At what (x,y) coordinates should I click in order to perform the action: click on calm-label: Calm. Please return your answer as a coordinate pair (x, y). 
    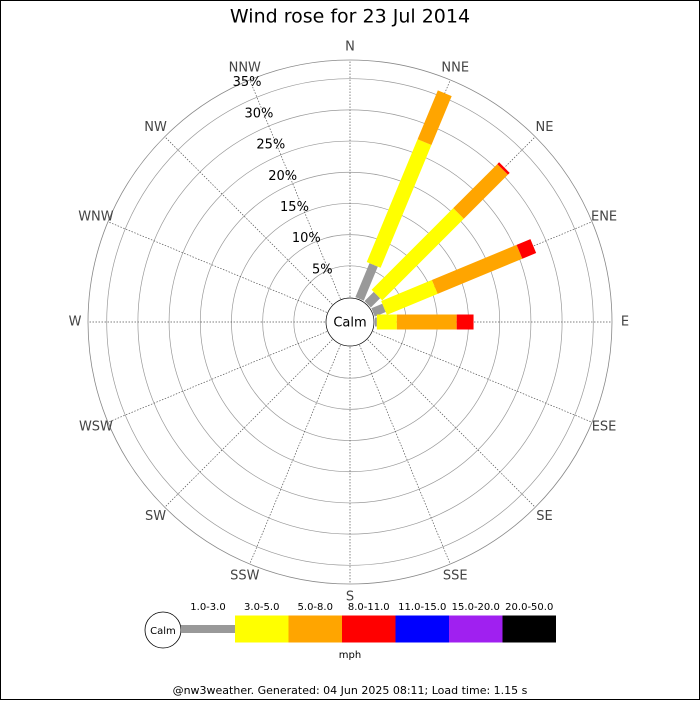
    Looking at the image, I should click on (349, 323).